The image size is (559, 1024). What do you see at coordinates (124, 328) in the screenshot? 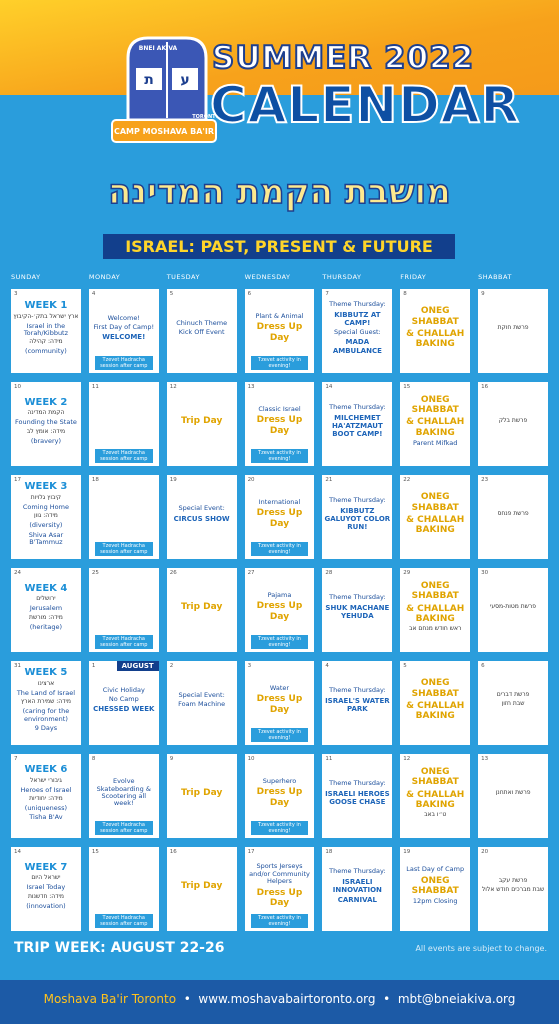
I see `cell-content: Welcome! First Day of Camp! WELCOME!` at bounding box center [124, 328].